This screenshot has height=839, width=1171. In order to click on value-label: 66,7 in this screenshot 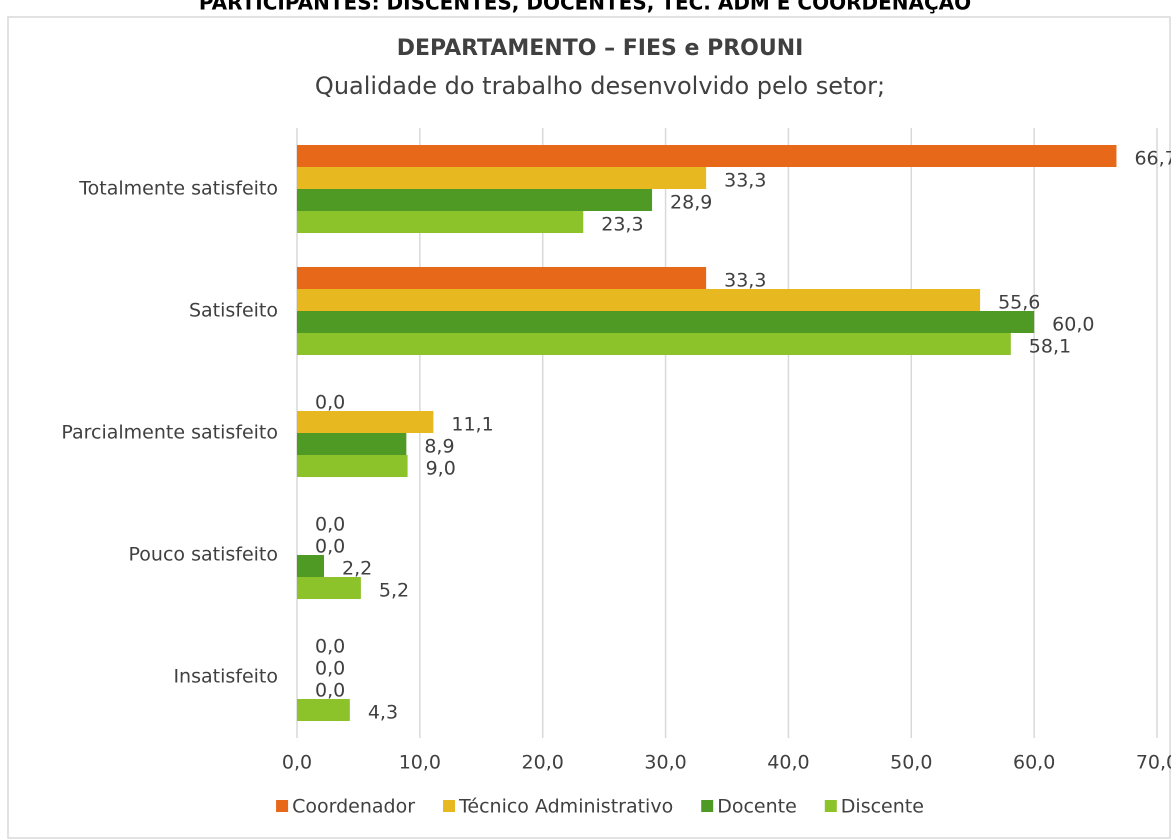, I will do `click(1152, 159)`.